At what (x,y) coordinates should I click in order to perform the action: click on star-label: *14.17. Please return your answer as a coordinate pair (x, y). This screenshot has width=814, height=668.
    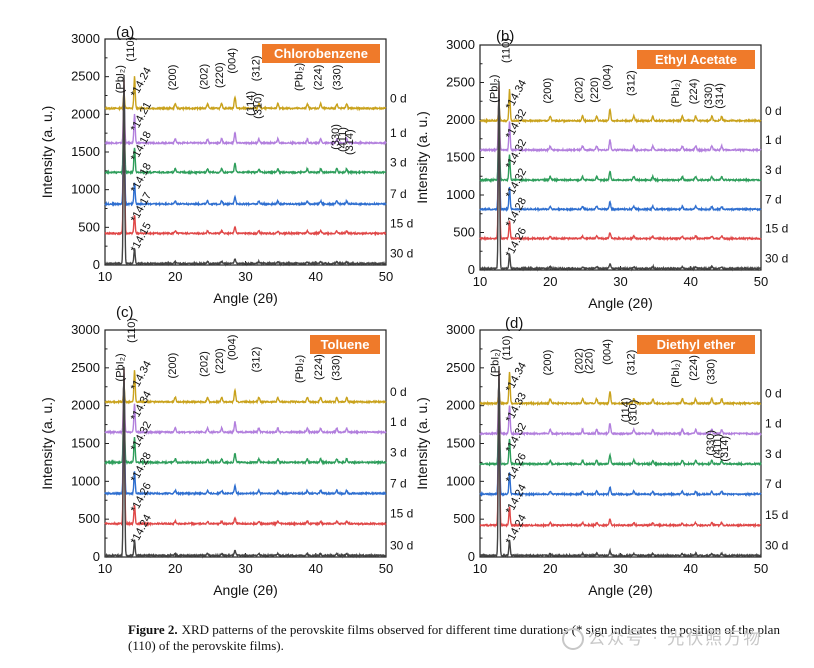
    Looking at the image, I should click on (142, 207).